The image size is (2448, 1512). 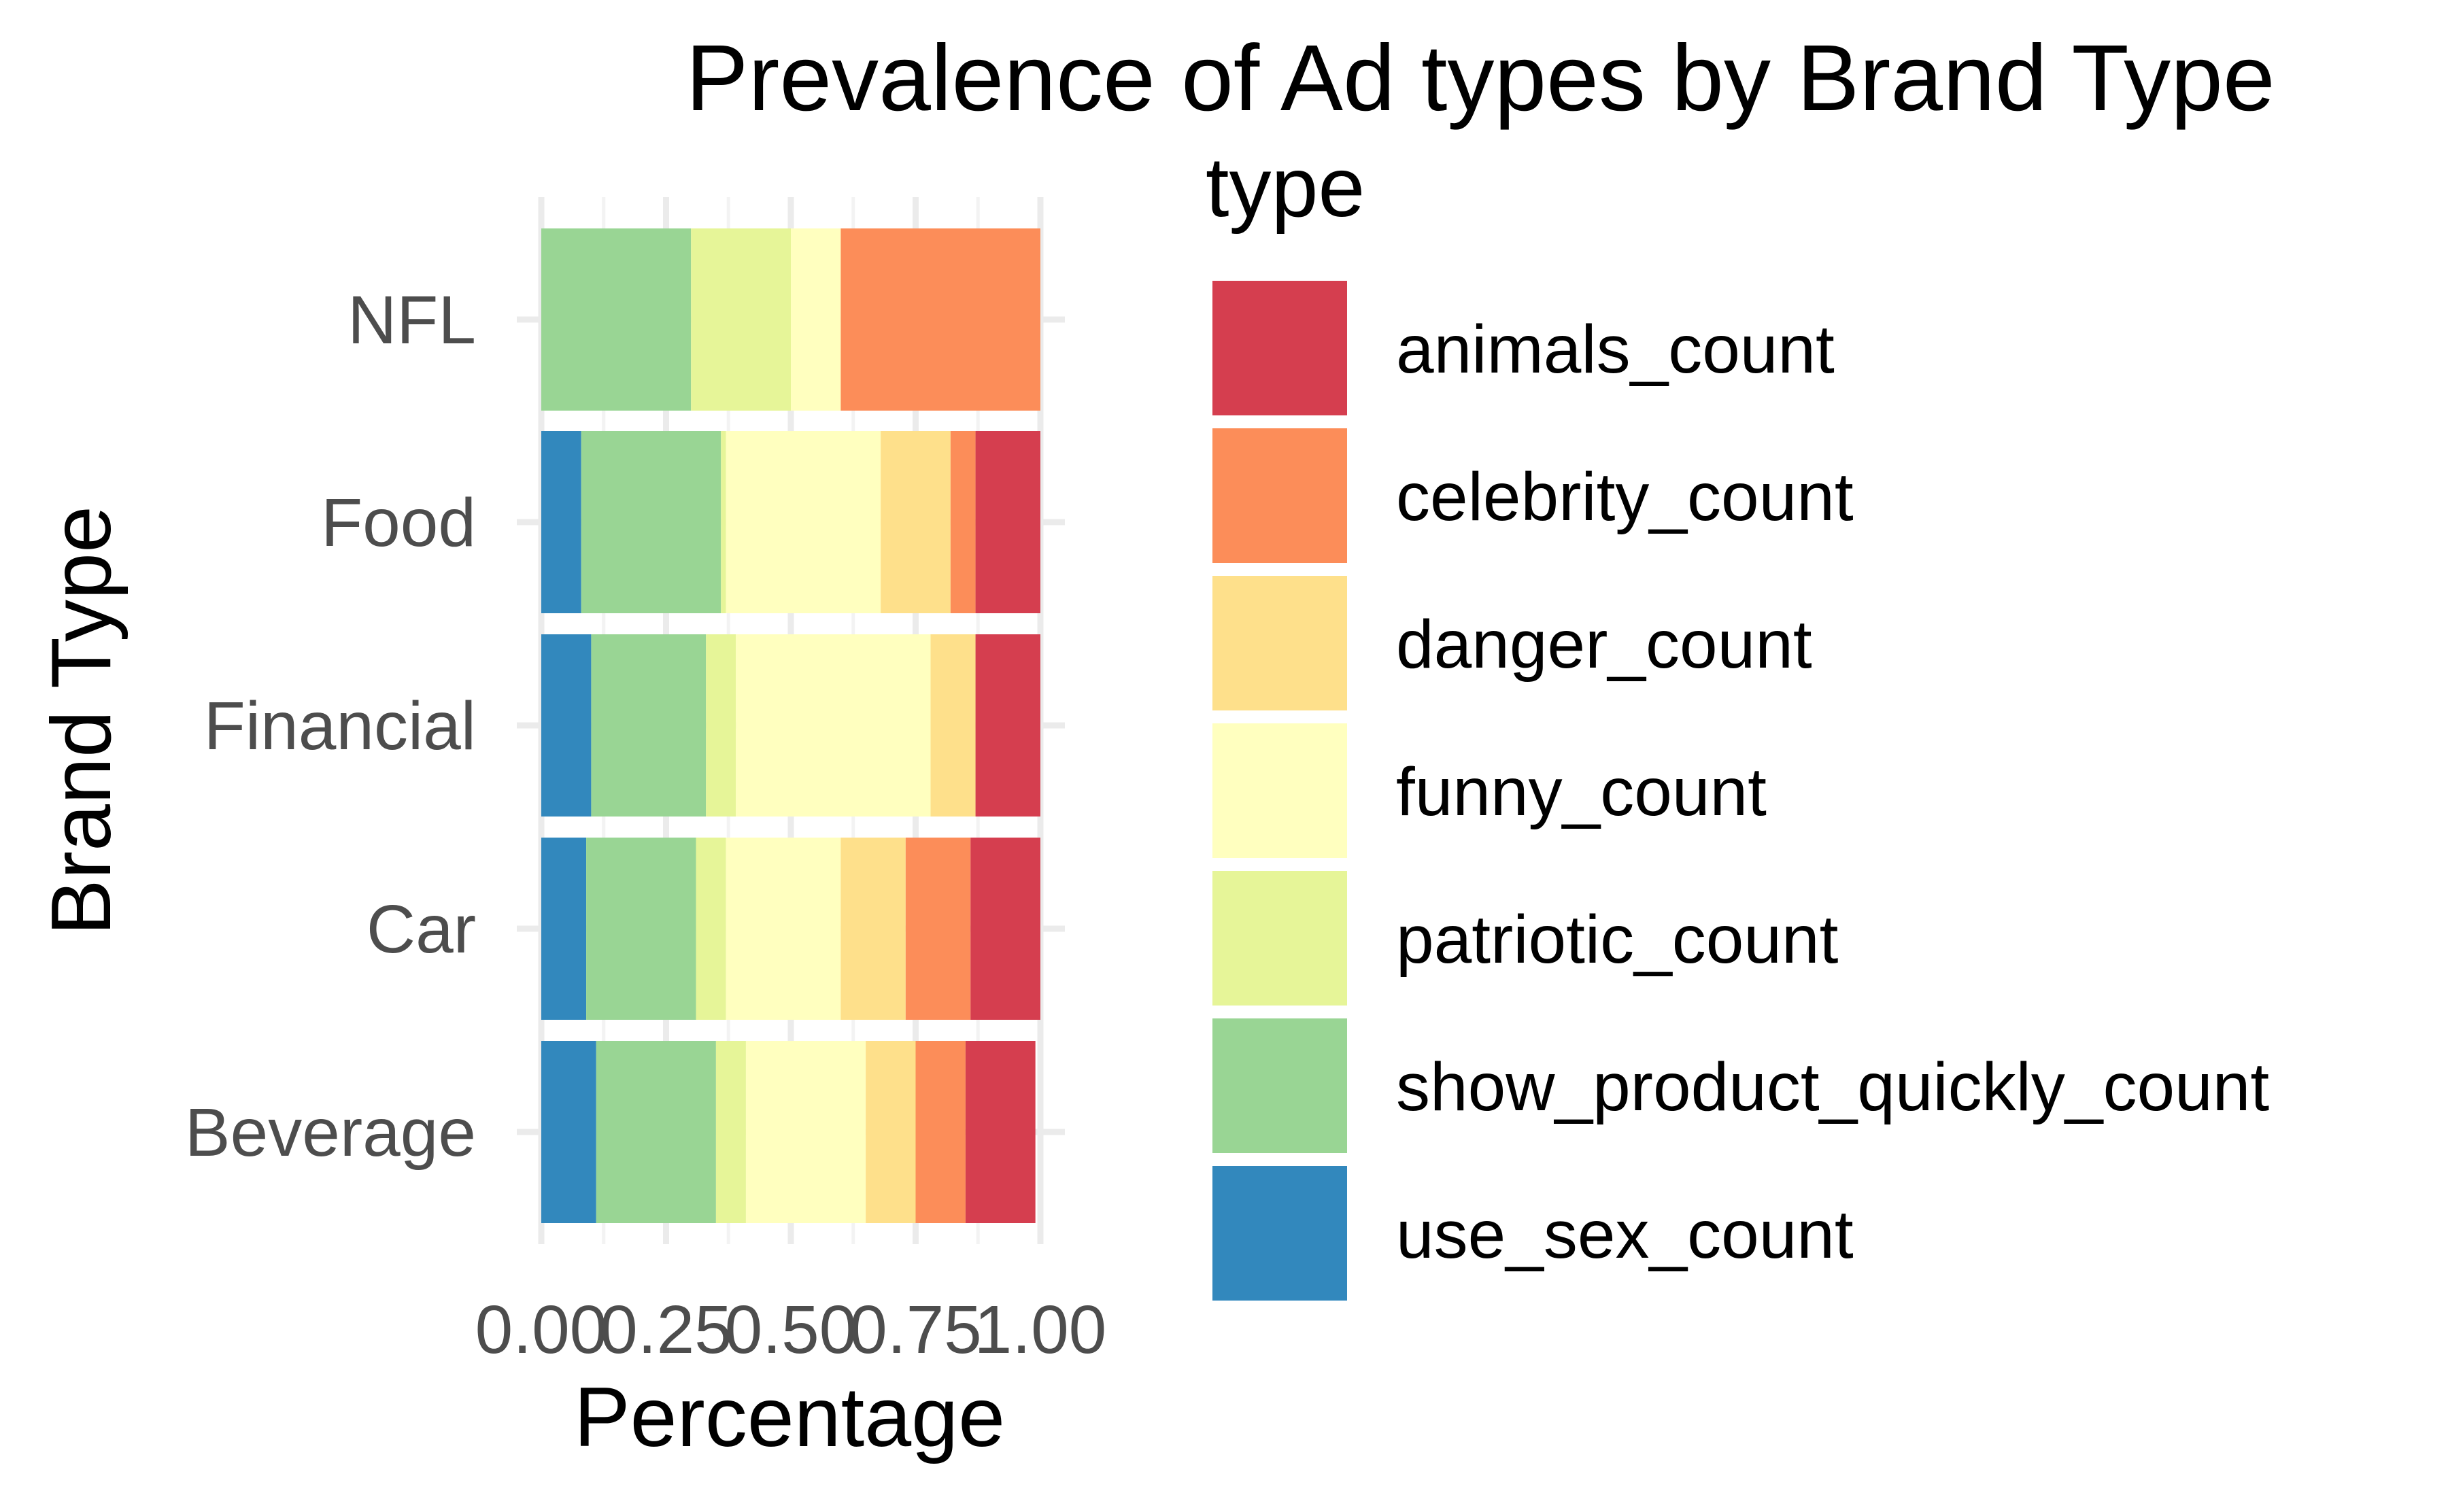 What do you see at coordinates (1582, 792) in the screenshot?
I see `legend-label: funny_count` at bounding box center [1582, 792].